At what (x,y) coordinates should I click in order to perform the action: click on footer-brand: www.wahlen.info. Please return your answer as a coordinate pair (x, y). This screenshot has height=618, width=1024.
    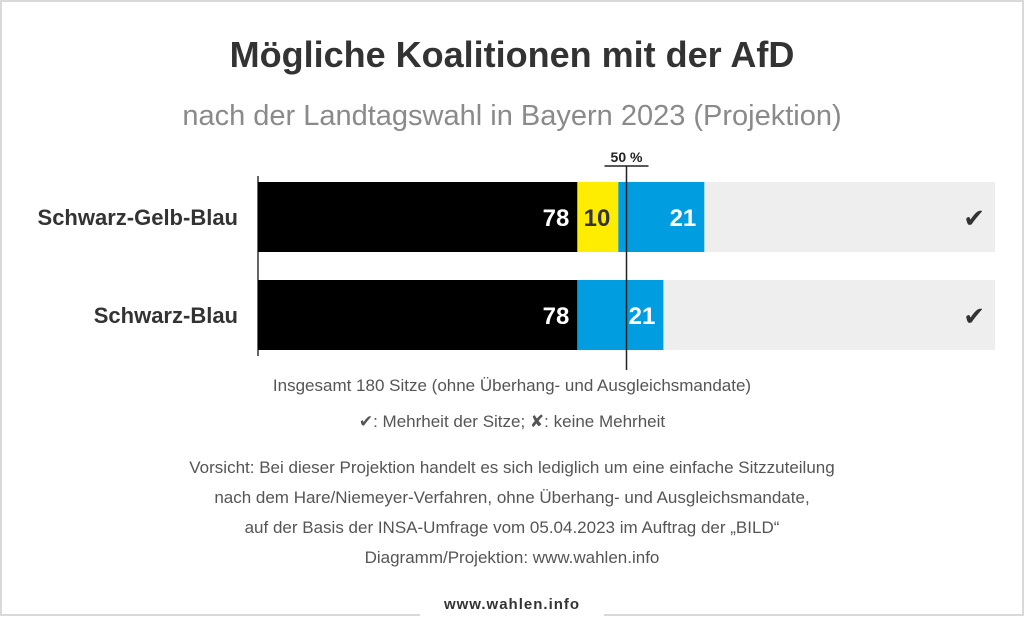
    Looking at the image, I should click on (512, 607).